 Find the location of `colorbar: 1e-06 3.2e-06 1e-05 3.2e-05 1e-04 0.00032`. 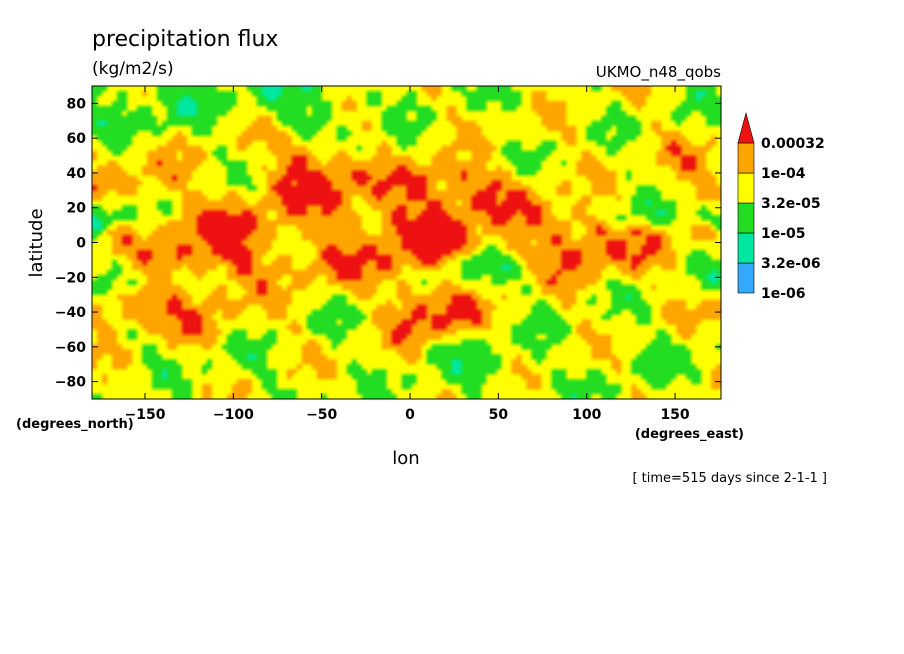

colorbar: 1e-06 3.2e-06 1e-05 3.2e-05 1e-04 0.00032 is located at coordinates (781, 206).